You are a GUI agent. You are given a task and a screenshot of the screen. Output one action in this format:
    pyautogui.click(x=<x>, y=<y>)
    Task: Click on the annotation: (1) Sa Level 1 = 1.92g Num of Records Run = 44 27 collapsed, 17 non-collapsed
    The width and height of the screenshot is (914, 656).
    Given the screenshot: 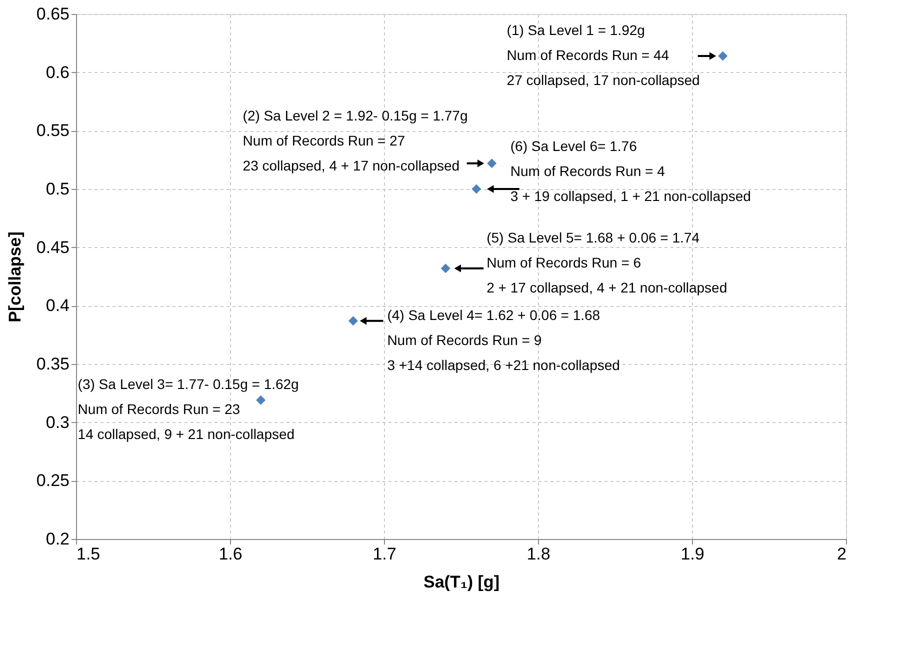 What is the action you would take?
    pyautogui.click(x=603, y=55)
    